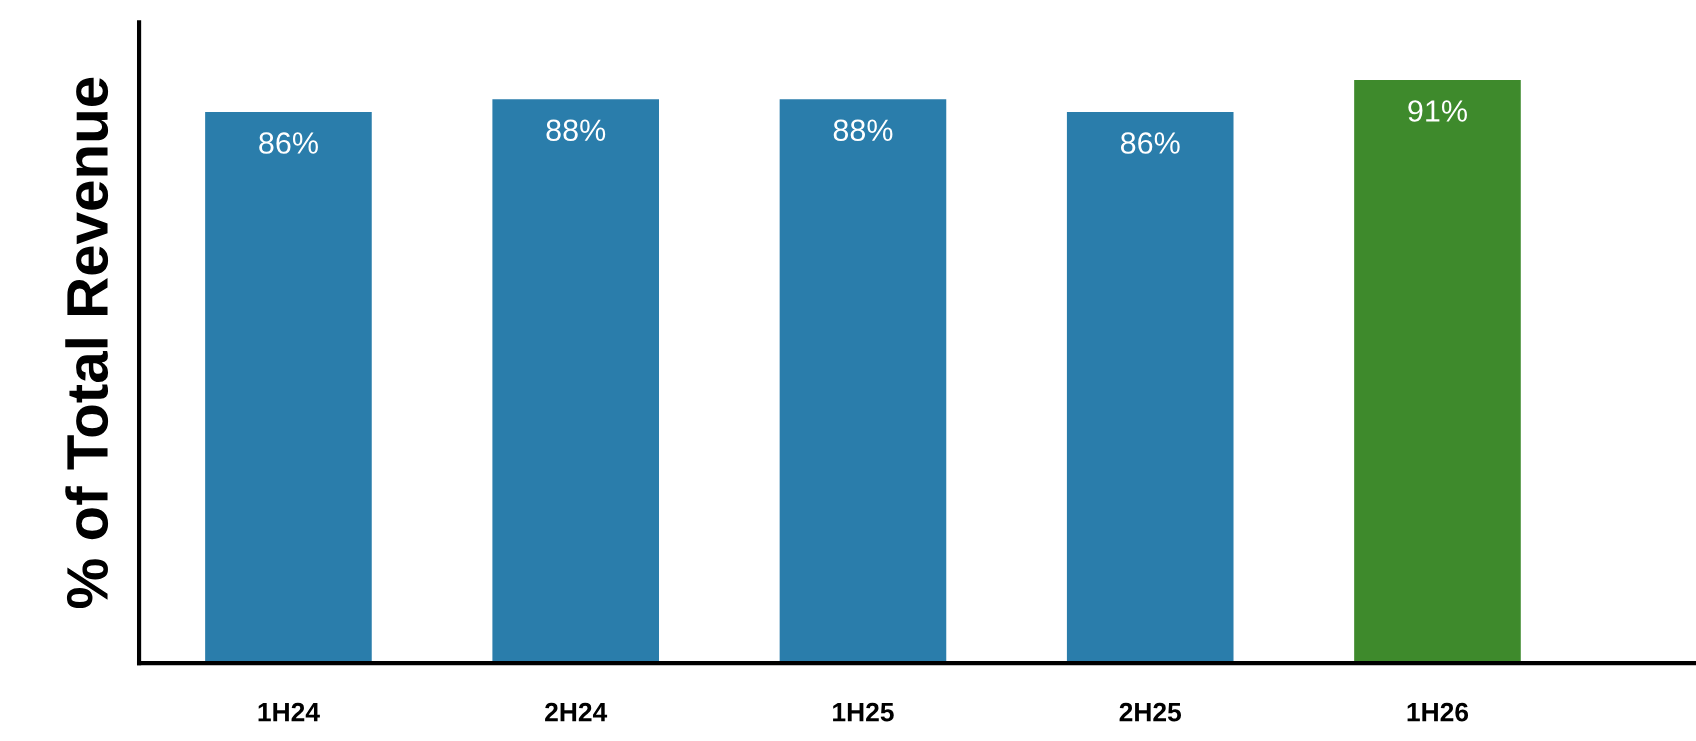 This screenshot has width=1696, height=741. Describe the element at coordinates (1438, 712) in the screenshot. I see `x-tick-label: 1H26` at that location.